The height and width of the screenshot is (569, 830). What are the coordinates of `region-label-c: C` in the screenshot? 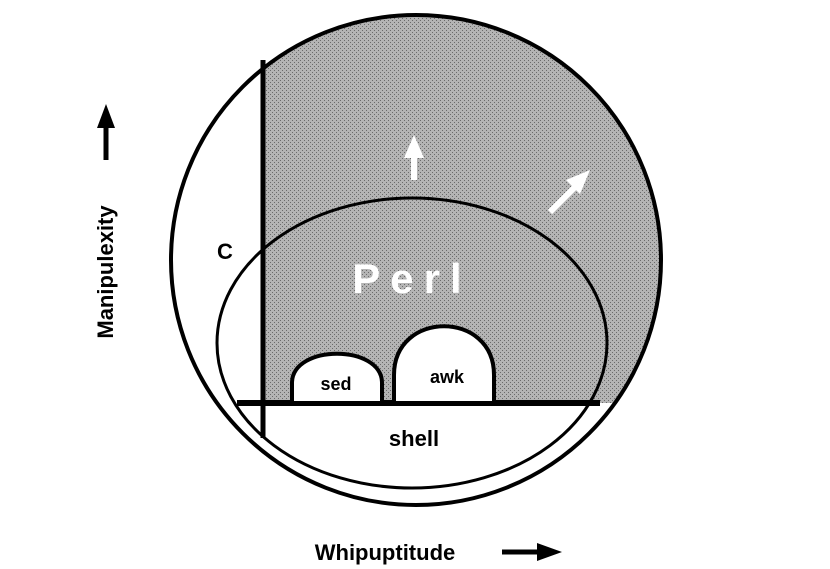 It's located at (225, 251).